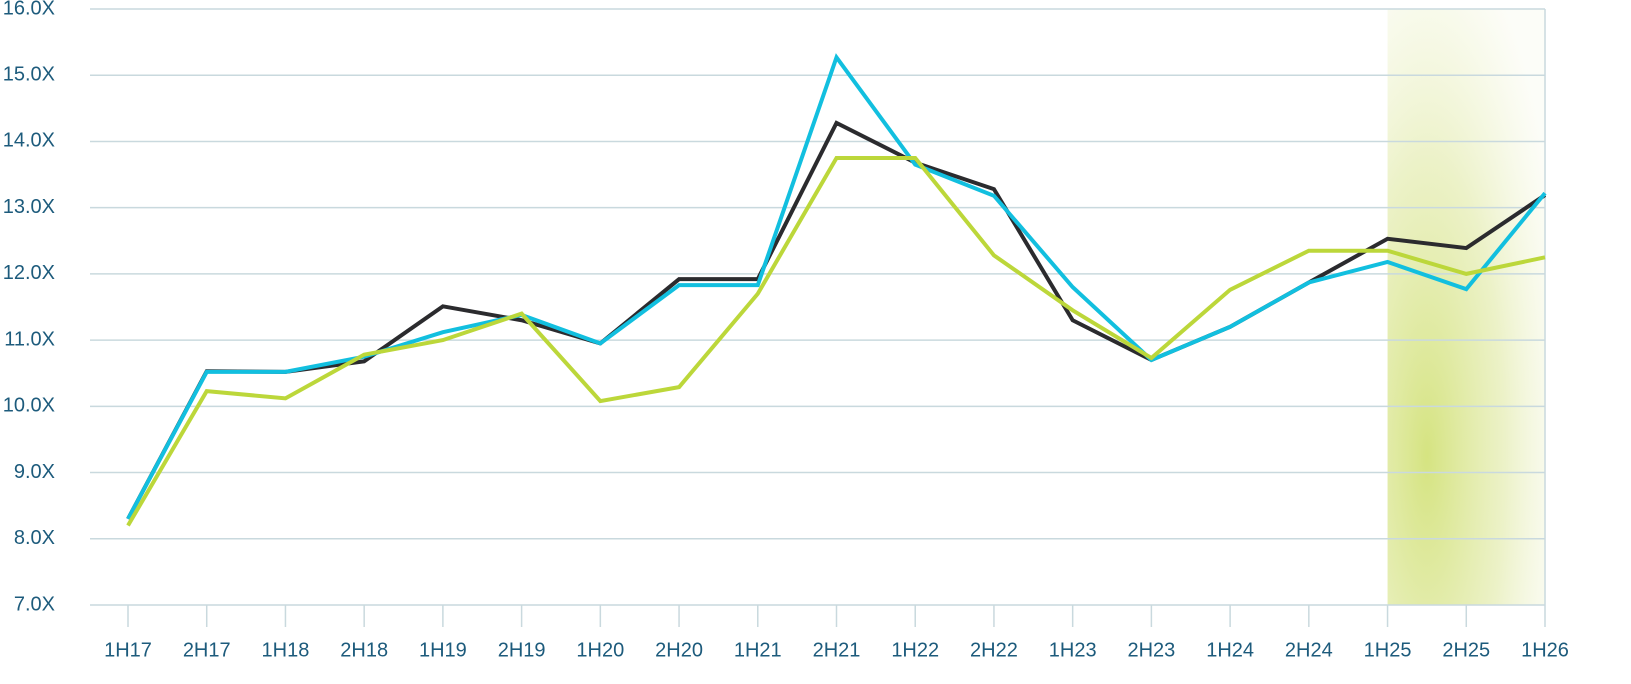 The height and width of the screenshot is (684, 1631). Describe the element at coordinates (1545, 650) in the screenshot. I see `x-tick-label: 1H26` at that location.